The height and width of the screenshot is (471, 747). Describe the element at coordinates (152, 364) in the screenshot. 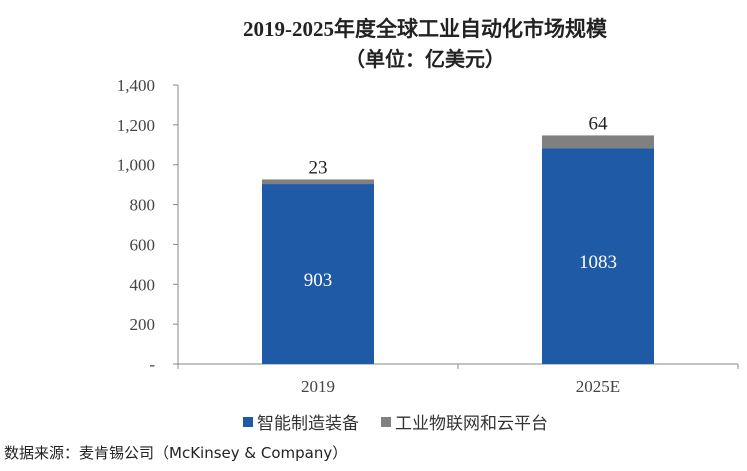

I see `y-tick-label: -` at that location.